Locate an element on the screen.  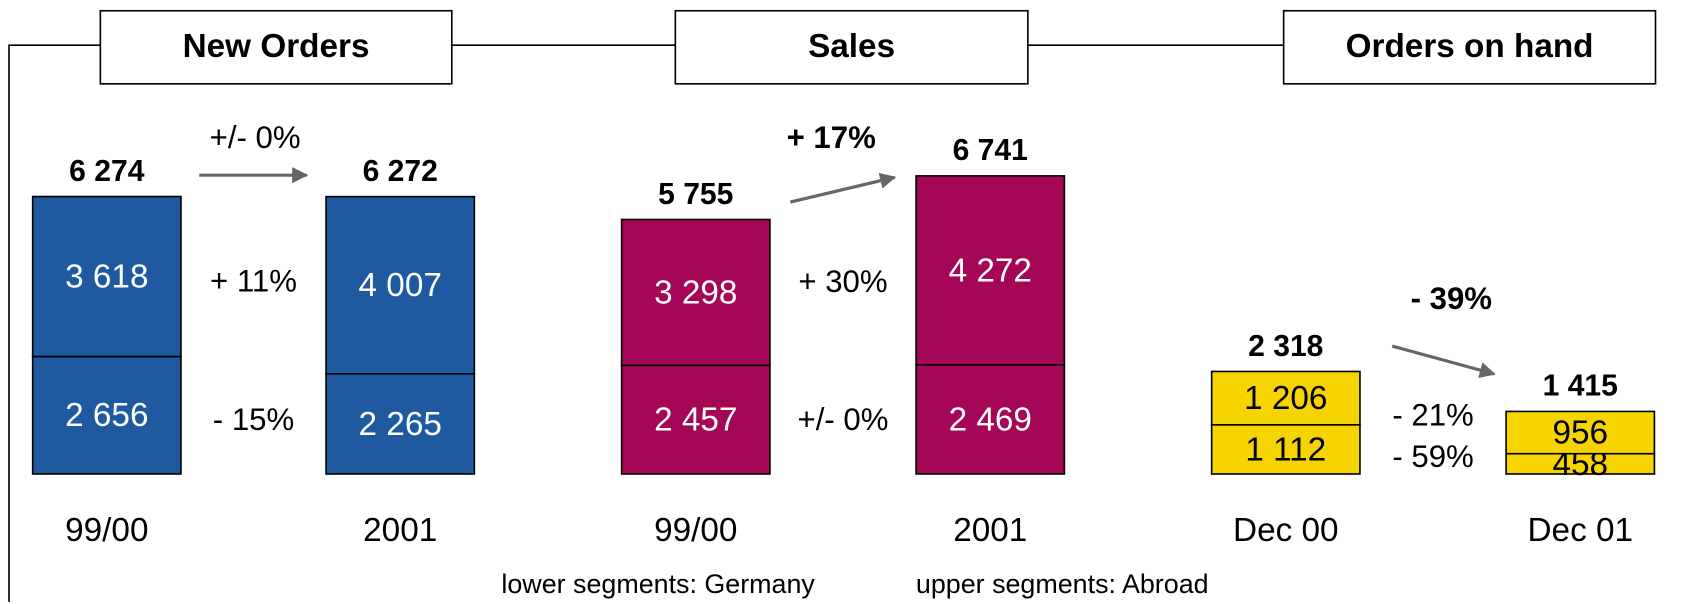
segment-label: 2 656 is located at coordinates (106, 415).